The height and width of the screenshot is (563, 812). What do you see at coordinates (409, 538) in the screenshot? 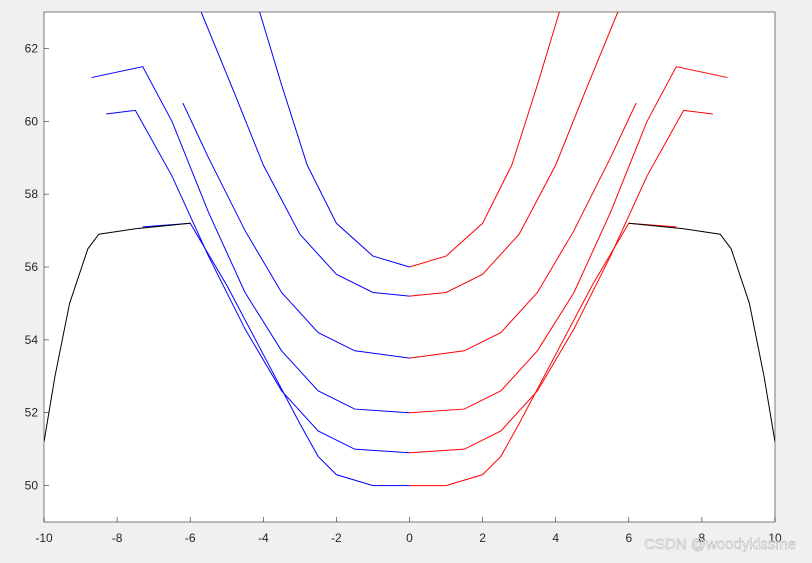
I see `x-tick-label: 0` at bounding box center [409, 538].